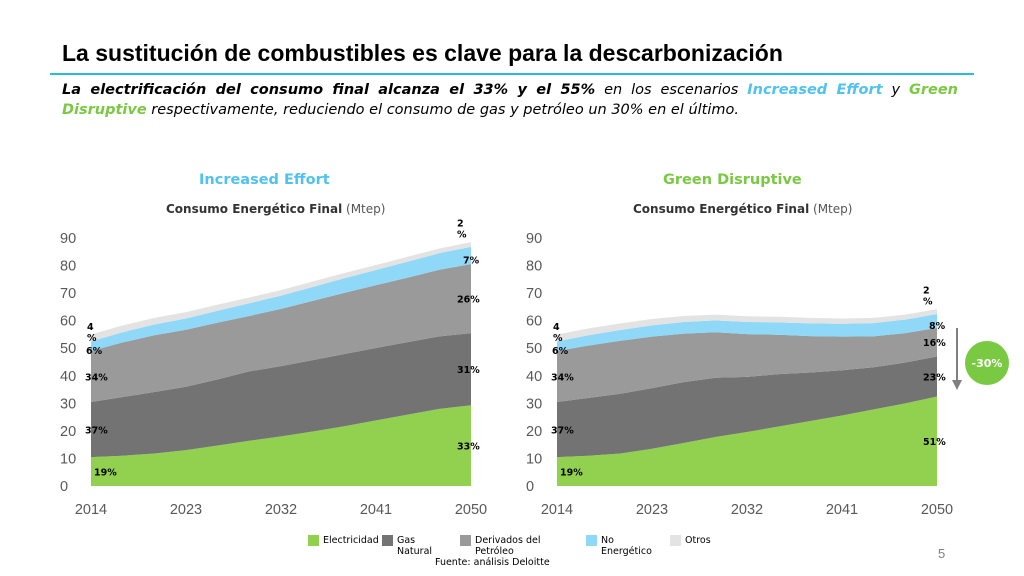 The width and height of the screenshot is (1024, 576). I want to click on data-label-line: 7%, so click(471, 260).